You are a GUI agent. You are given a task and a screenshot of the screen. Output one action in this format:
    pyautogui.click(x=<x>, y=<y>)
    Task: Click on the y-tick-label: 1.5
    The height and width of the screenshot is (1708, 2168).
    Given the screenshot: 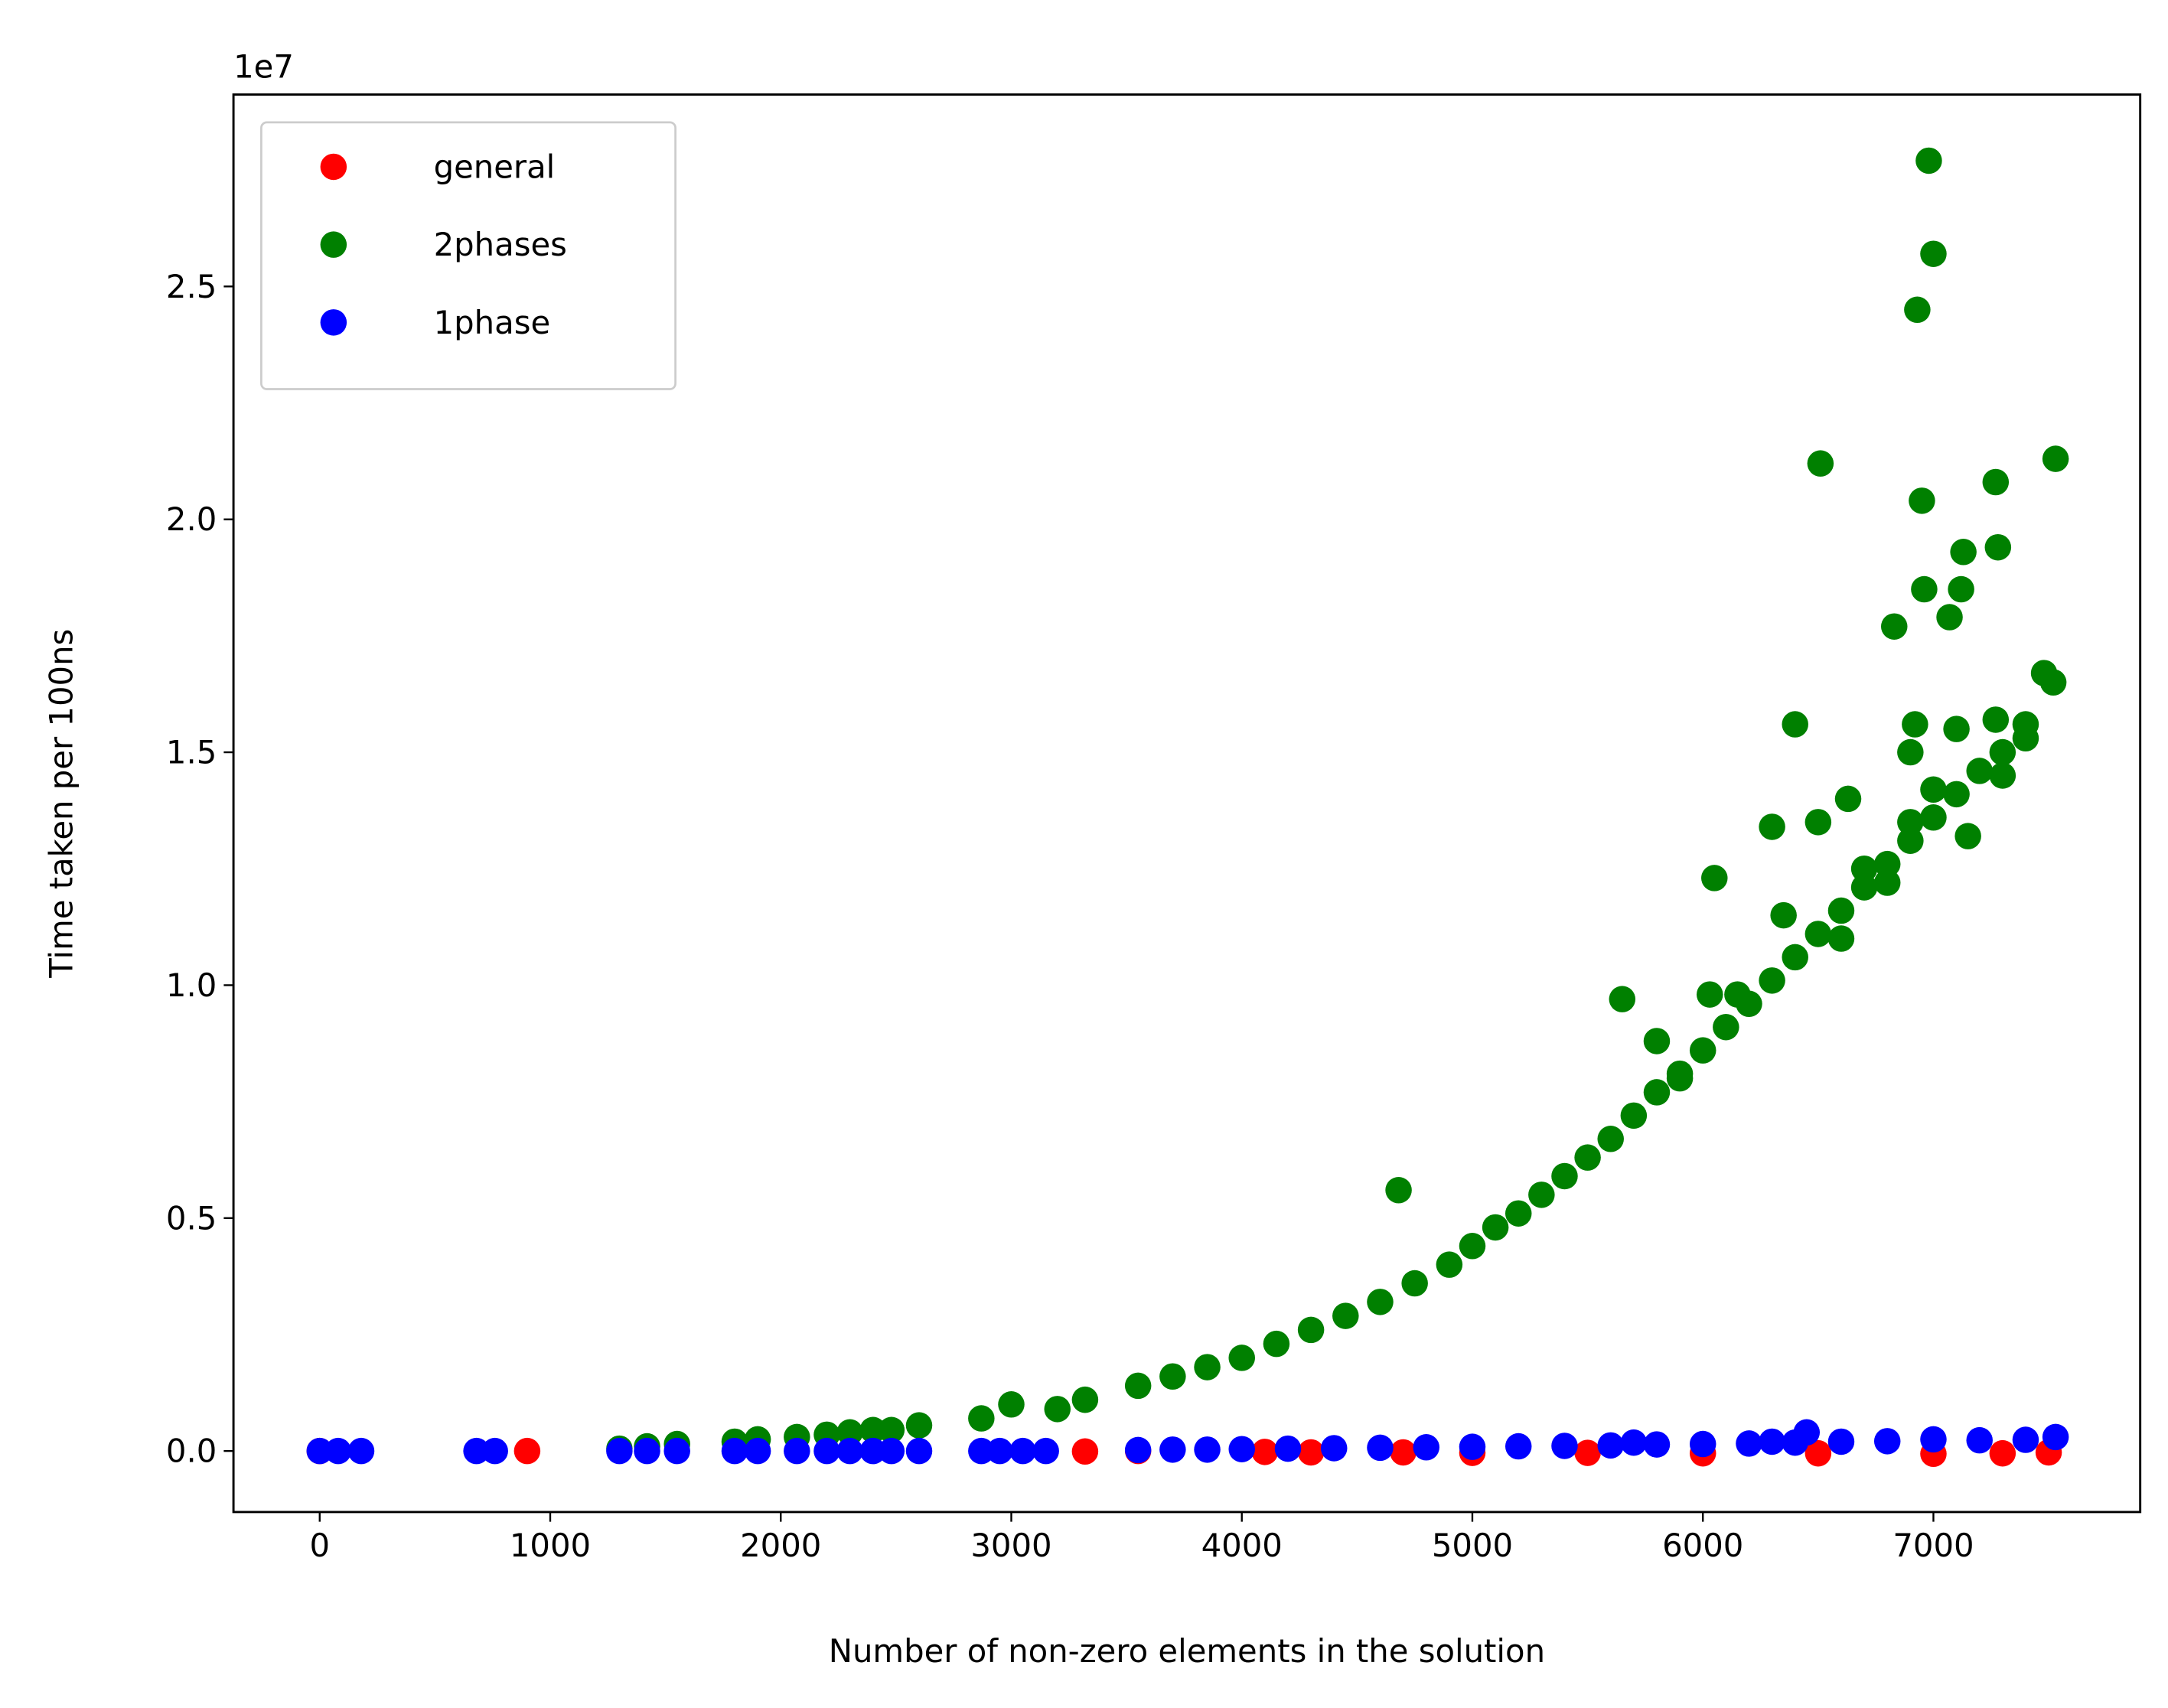 What is the action you would take?
    pyautogui.click(x=191, y=752)
    